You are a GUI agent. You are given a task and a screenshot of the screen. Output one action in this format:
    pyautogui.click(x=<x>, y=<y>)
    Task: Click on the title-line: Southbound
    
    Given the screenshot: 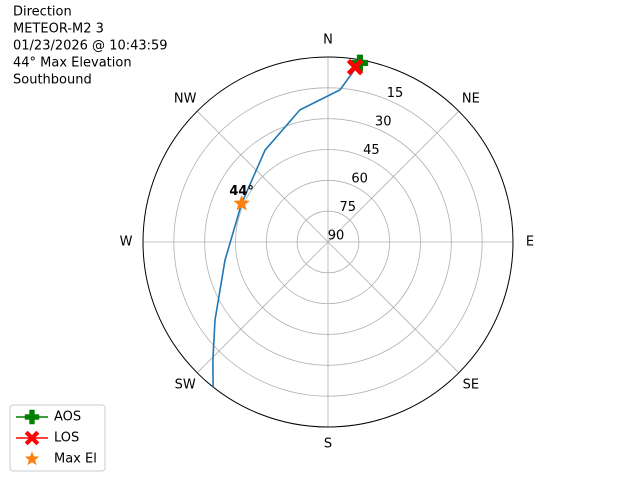 What is the action you would take?
    pyautogui.click(x=52, y=80)
    